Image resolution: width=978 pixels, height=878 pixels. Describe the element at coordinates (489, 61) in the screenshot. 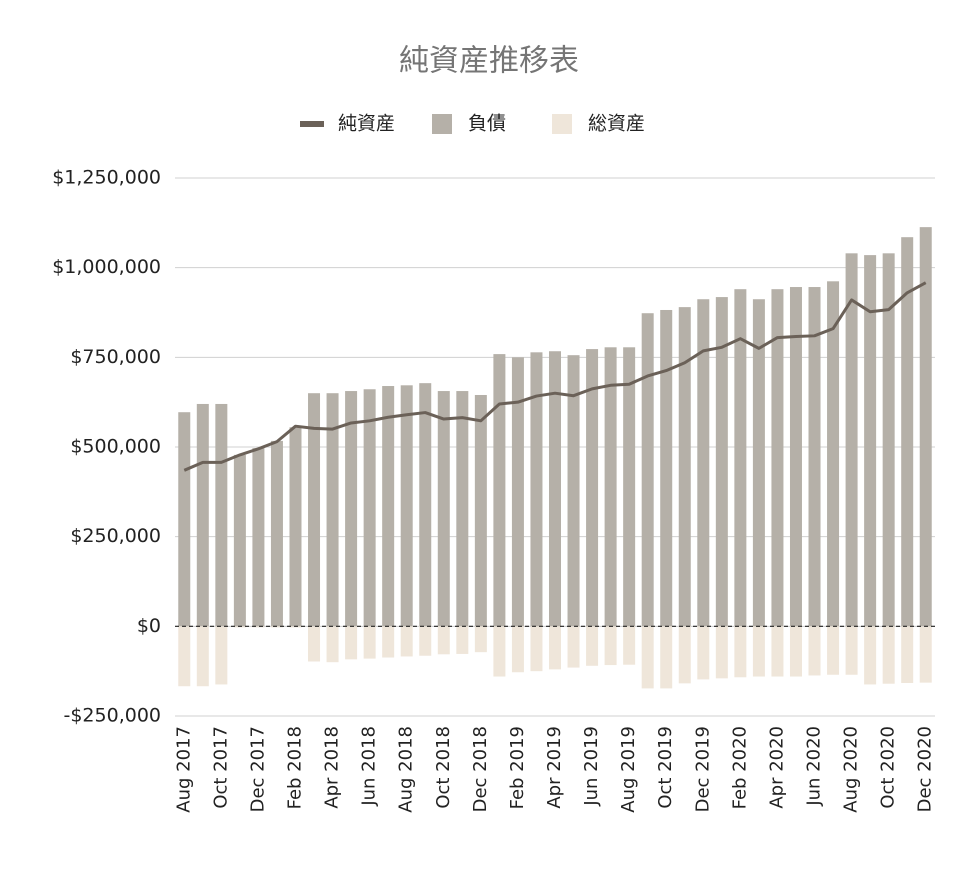

I see `chart-title: 純資産推移表` at that location.